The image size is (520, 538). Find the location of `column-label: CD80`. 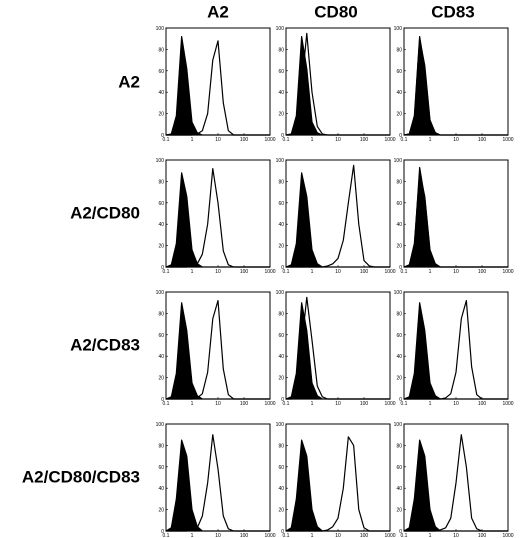

column-label: CD80 is located at coordinates (335, 11).